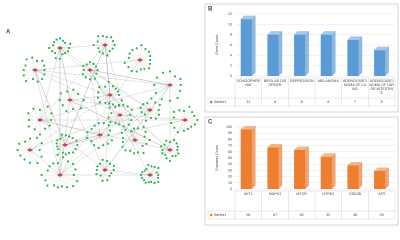 This screenshot has width=400, height=240. What do you see at coordinates (275, 102) in the screenshot?
I see `table-value: 8` at bounding box center [275, 102].